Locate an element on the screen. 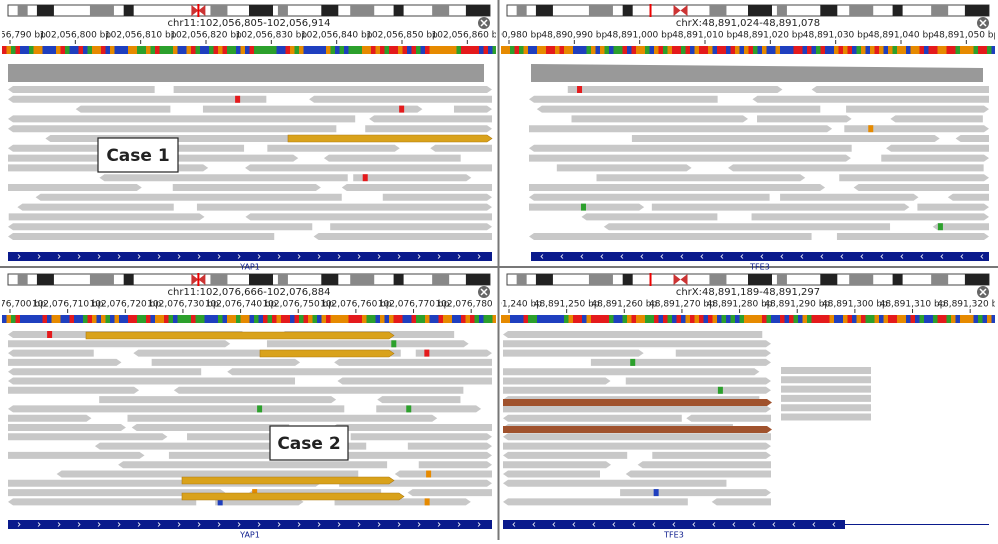 This screenshot has width=998, height=544. ruler-label: 102,056,820 bp is located at coordinates (206, 36).